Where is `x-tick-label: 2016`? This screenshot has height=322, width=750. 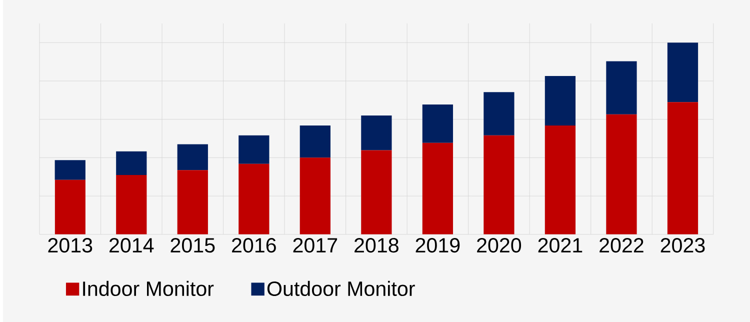 x-tick-label: 2016 is located at coordinates (254, 245).